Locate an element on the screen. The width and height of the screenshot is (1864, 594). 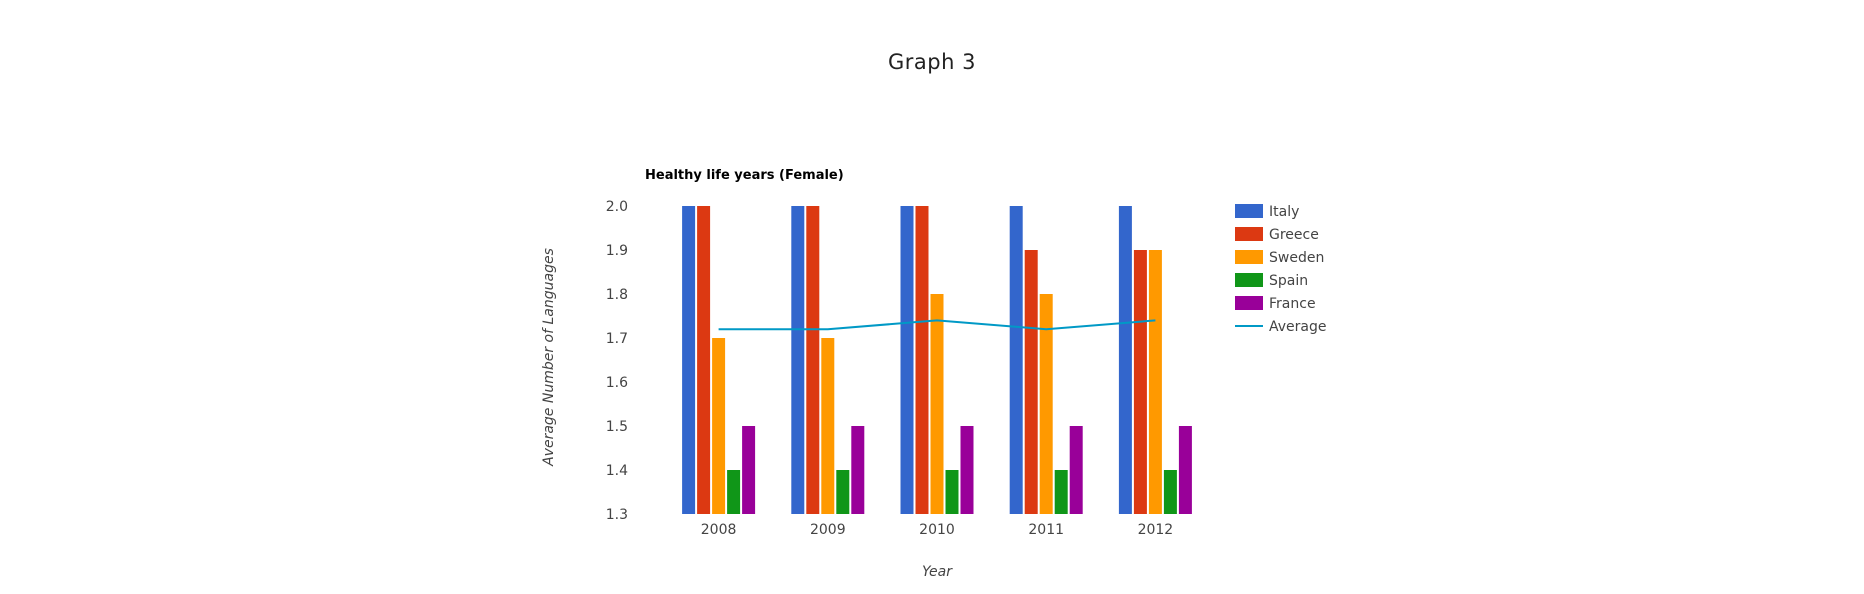
bar-sweden-2008 is located at coordinates (719, 426).